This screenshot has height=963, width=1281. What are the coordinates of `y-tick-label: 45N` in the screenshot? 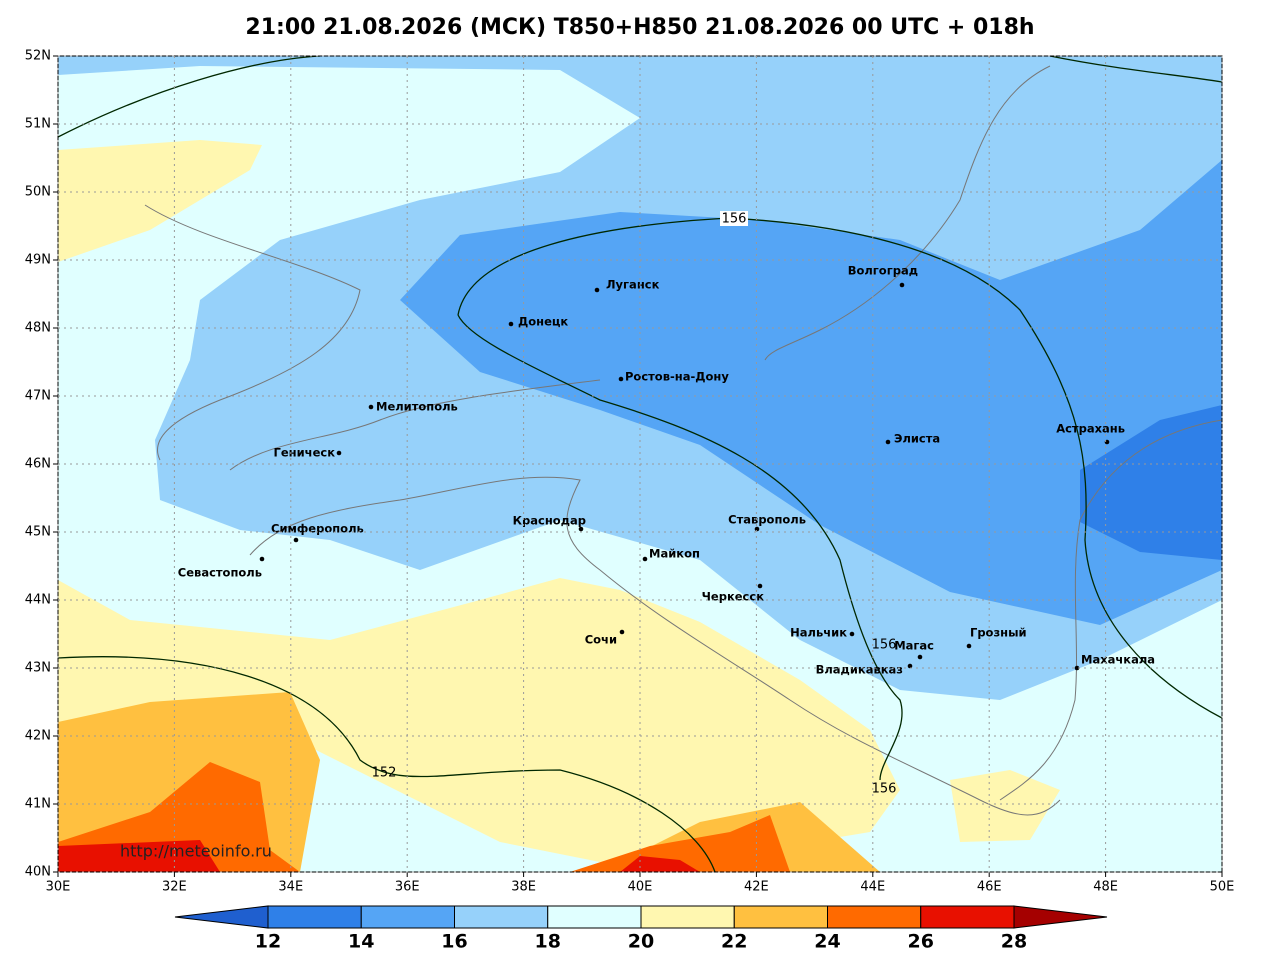 It's located at (38, 532).